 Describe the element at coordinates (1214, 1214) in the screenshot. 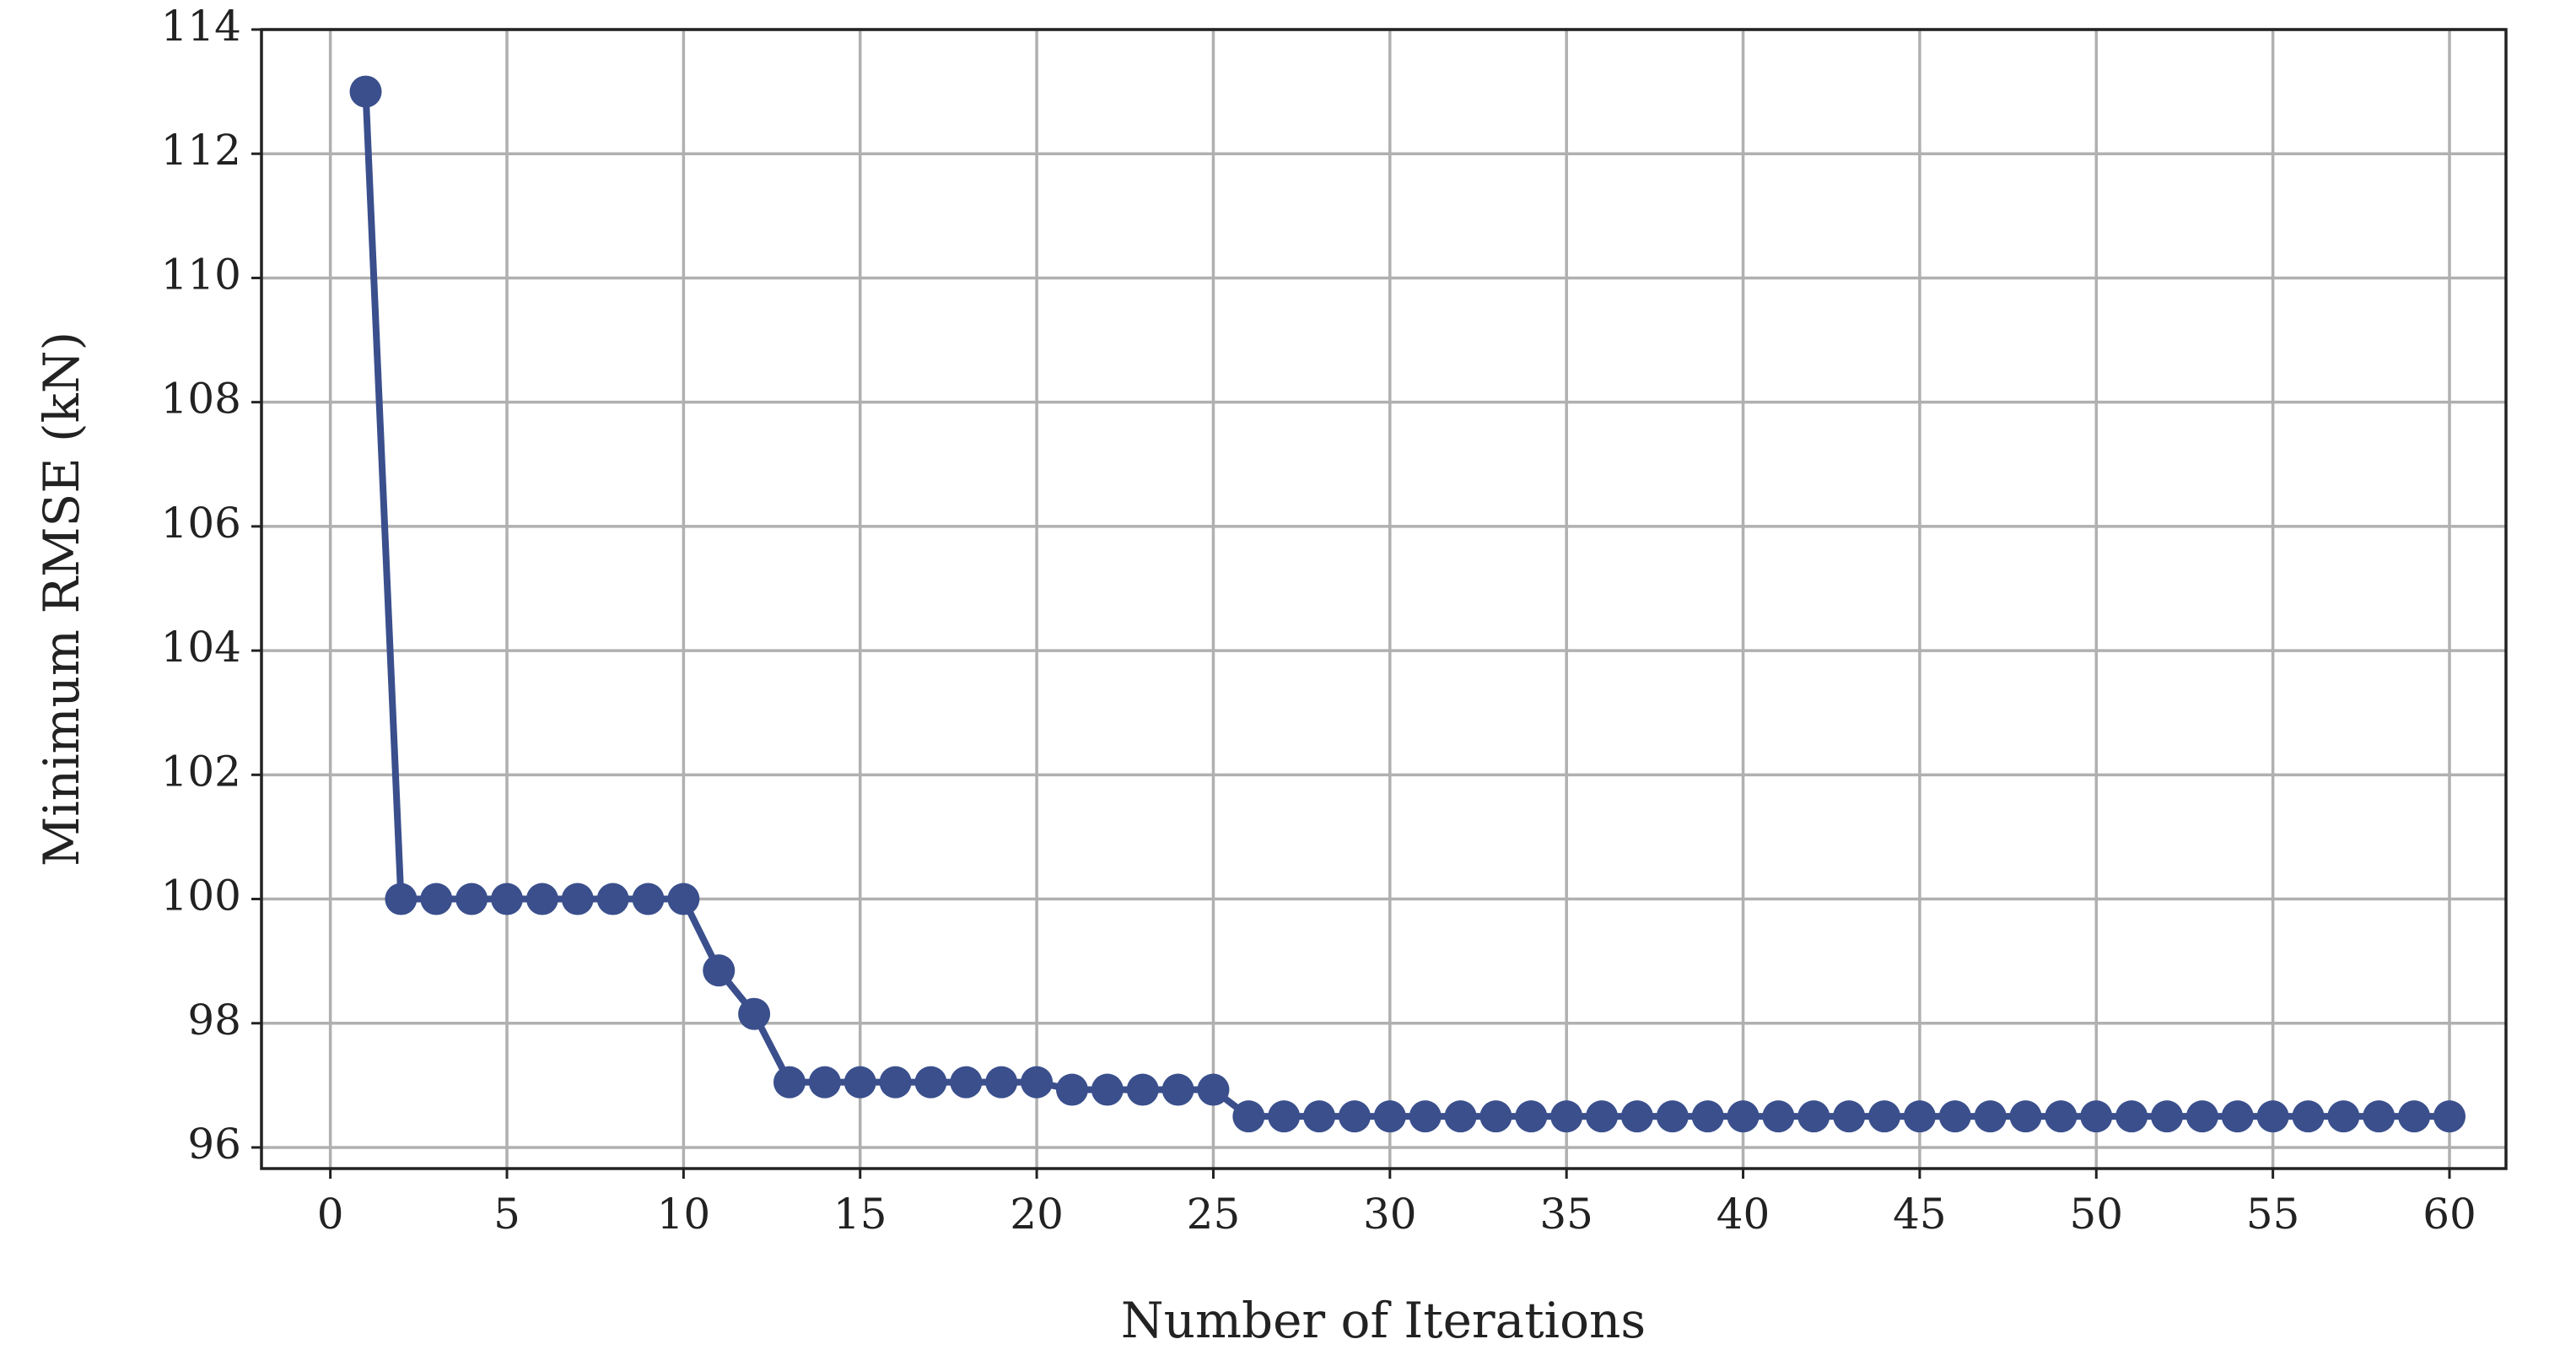

I see `x-tick-label: 25` at that location.